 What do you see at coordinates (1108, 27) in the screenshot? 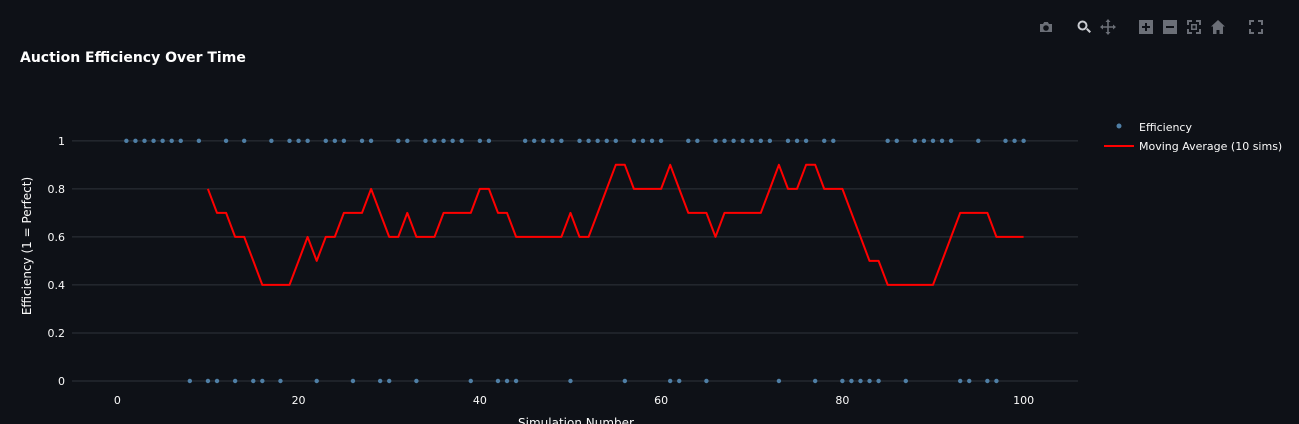
I see `pan-icon` at bounding box center [1108, 27].